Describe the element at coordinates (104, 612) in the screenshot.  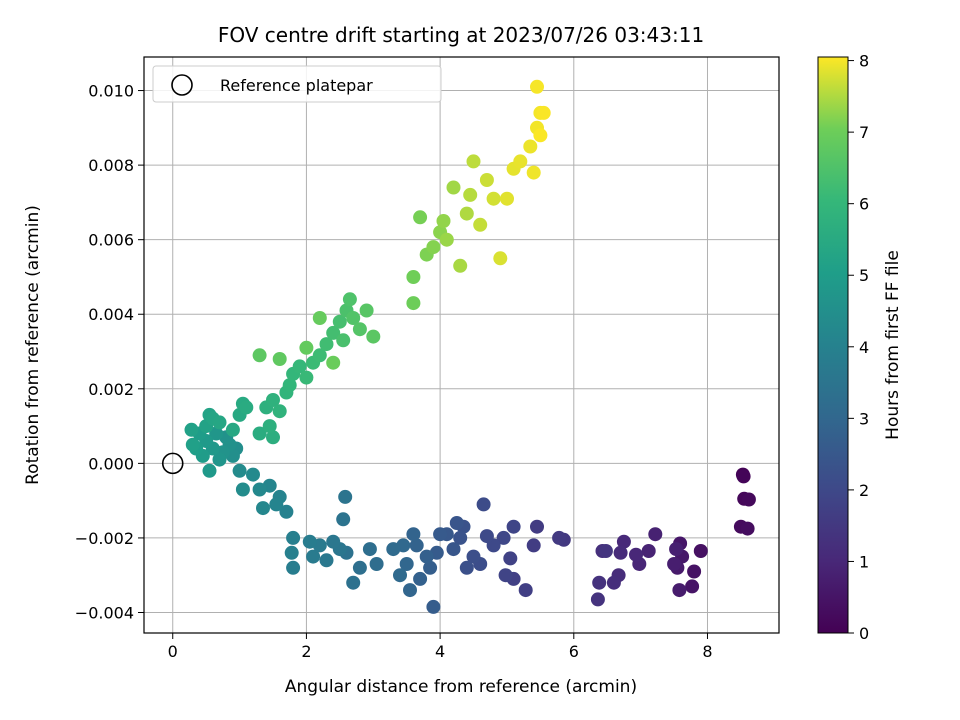
I see `y-tick-label: −0.004` at that location.